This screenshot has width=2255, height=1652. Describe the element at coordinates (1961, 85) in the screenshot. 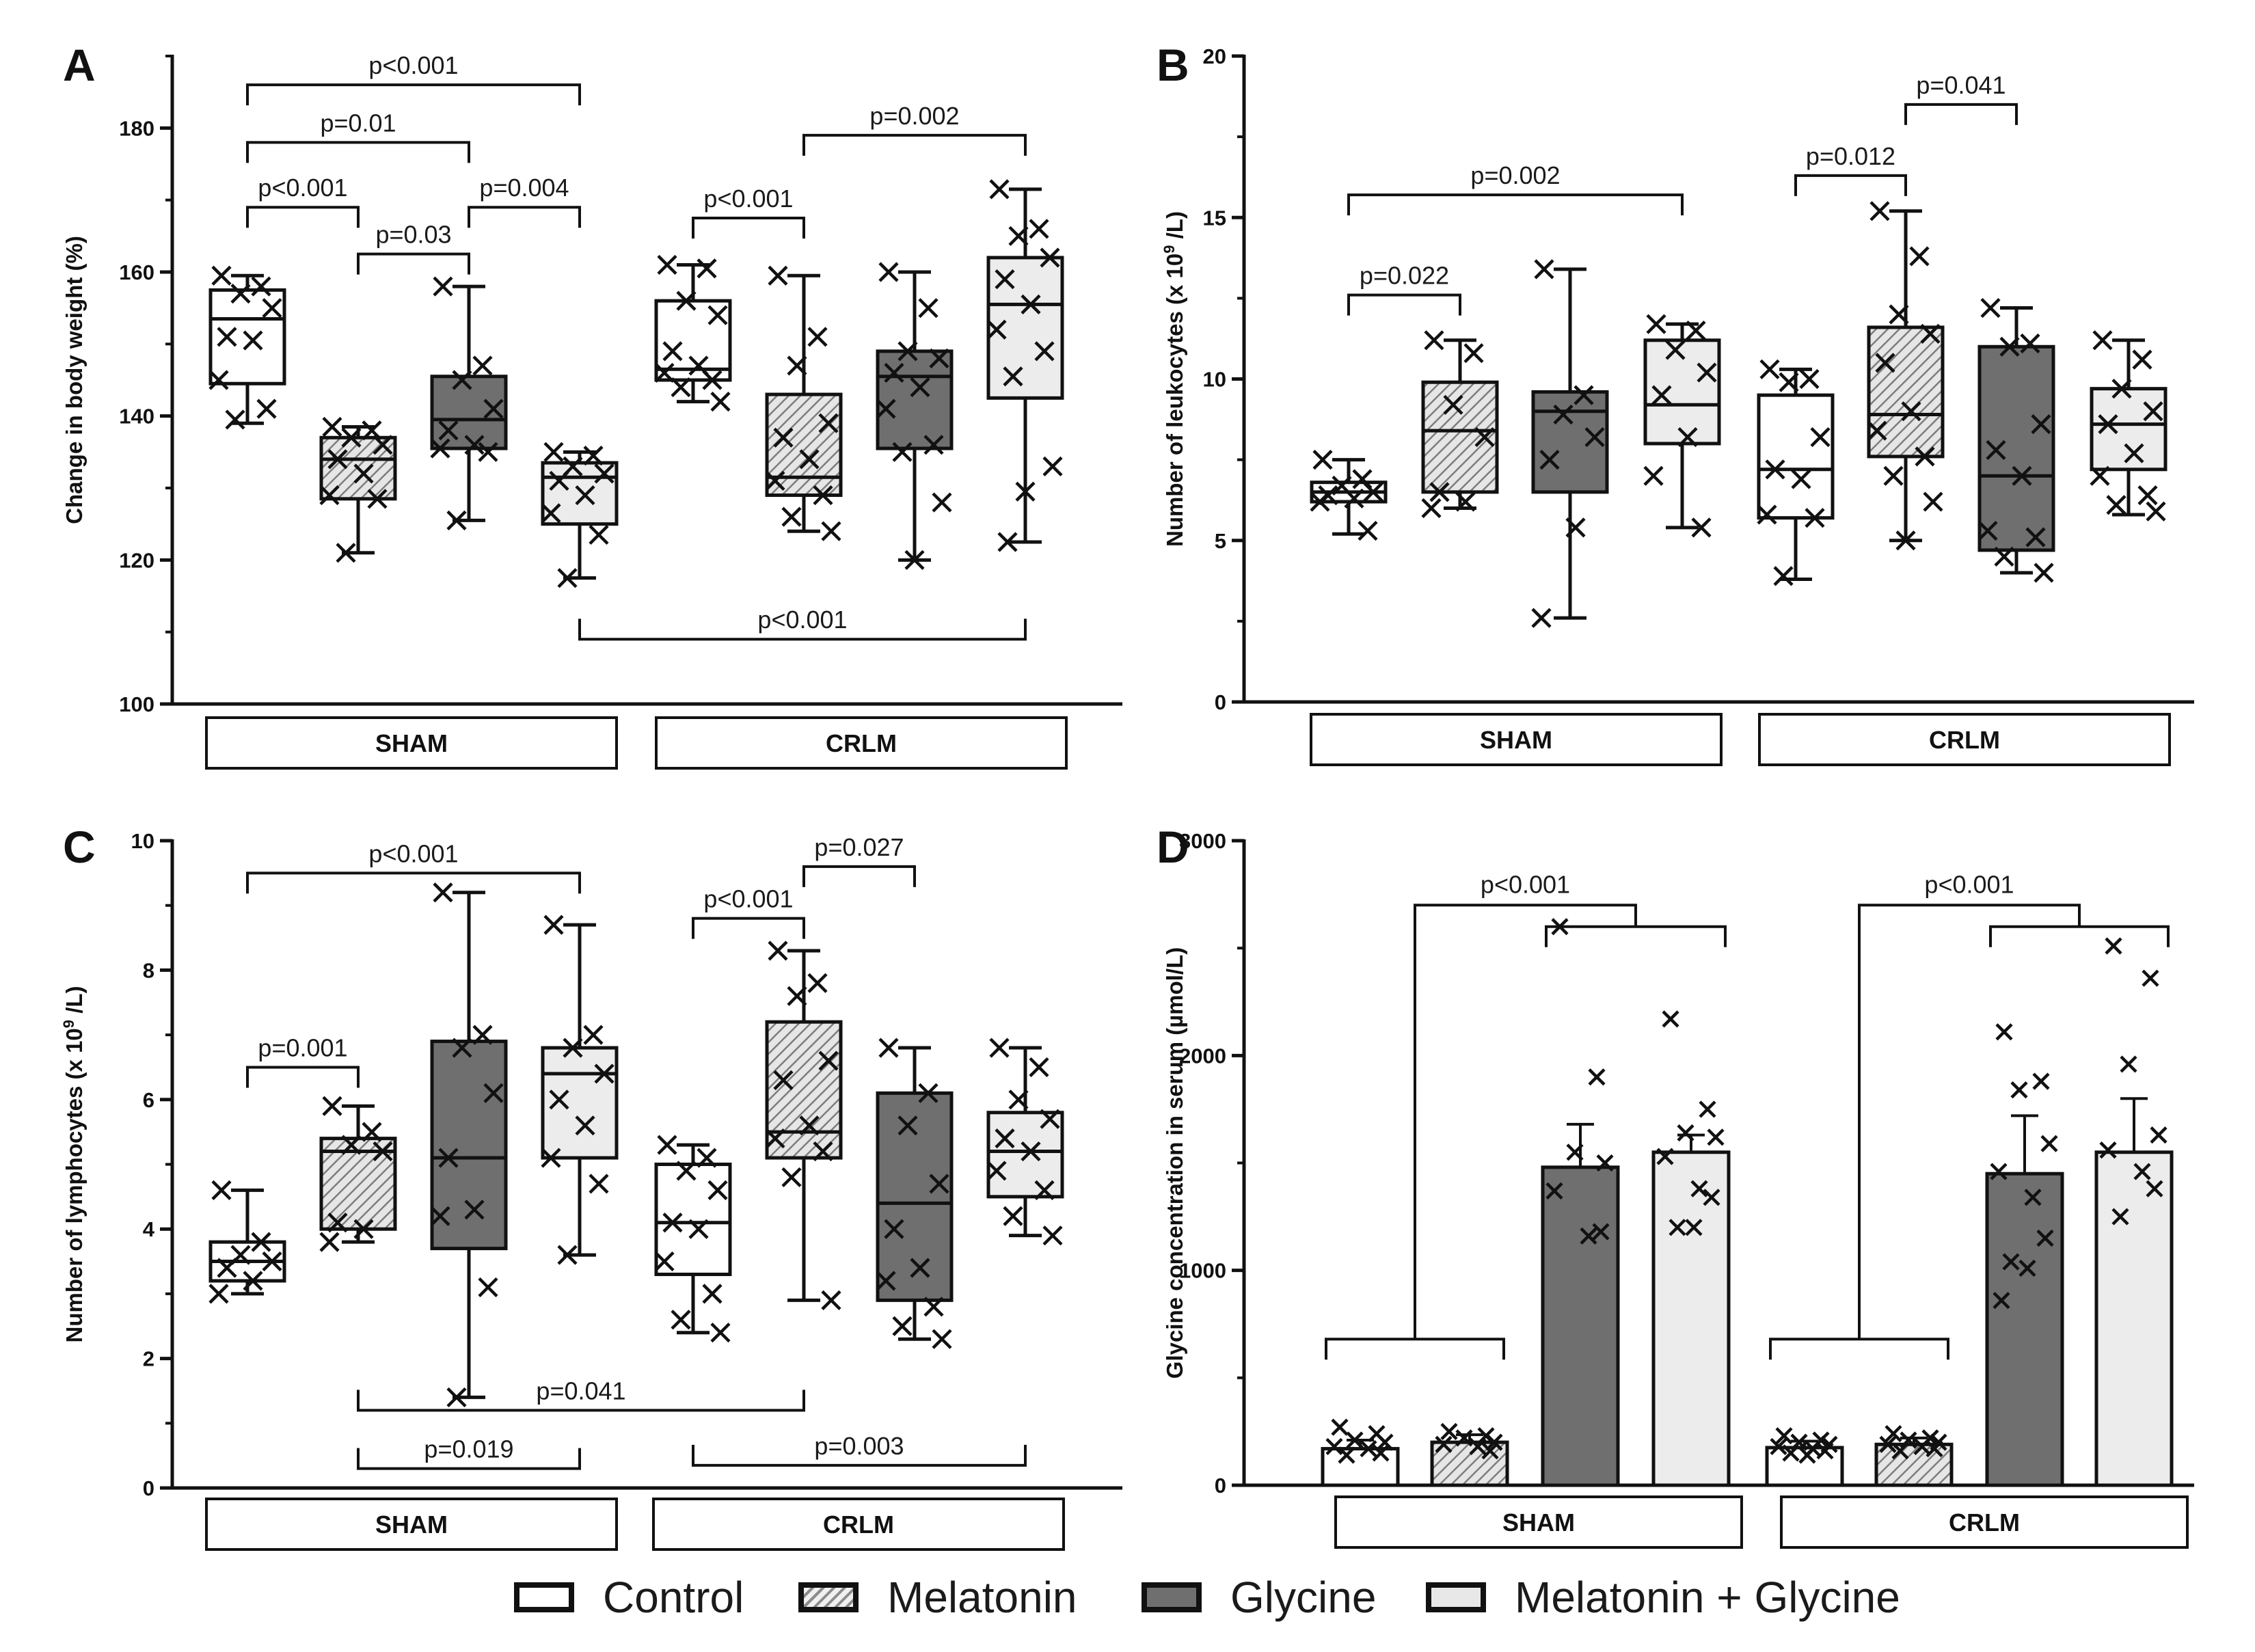

I see `p-value-label: p=0.041` at that location.